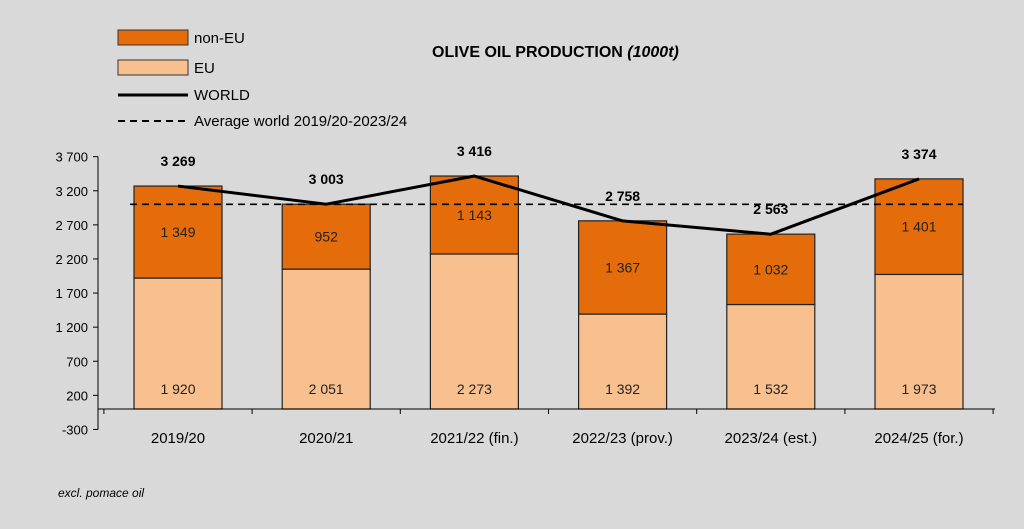 The image size is (1024, 529). What do you see at coordinates (300, 121) in the screenshot?
I see `legend-label-average-world: Average world 2019/20-2023/24` at bounding box center [300, 121].